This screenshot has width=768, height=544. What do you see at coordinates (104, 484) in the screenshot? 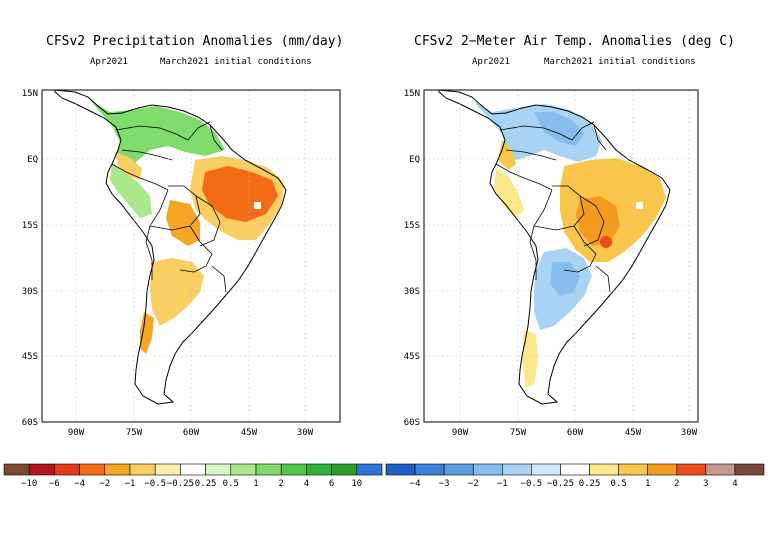
I see `precip-colorbar-label: −2` at bounding box center [104, 484].